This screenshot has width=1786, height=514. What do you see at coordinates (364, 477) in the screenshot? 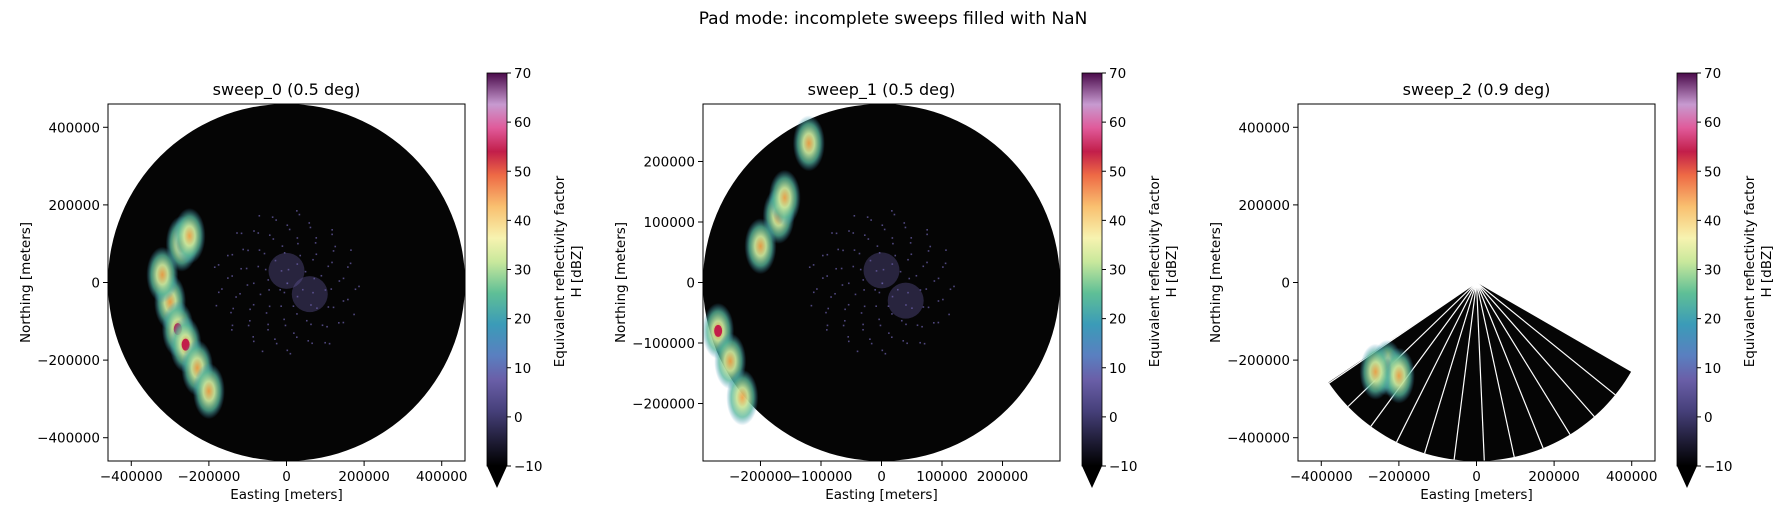
I see `x-tick-label: 200000` at bounding box center [364, 477].